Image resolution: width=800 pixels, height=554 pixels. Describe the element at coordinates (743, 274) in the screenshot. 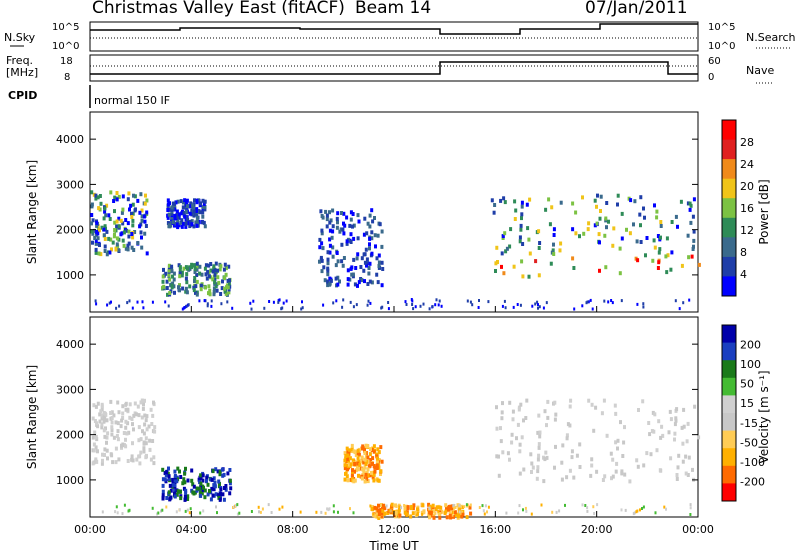

I see `power-colorbar-tick-label: 4` at that location.